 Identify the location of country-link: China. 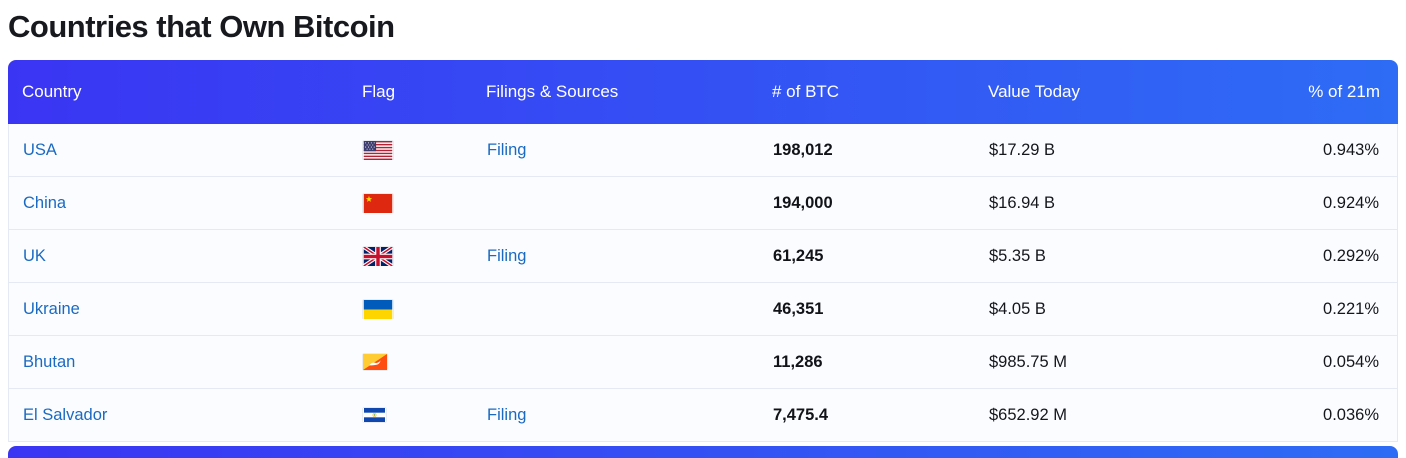
(45, 202).